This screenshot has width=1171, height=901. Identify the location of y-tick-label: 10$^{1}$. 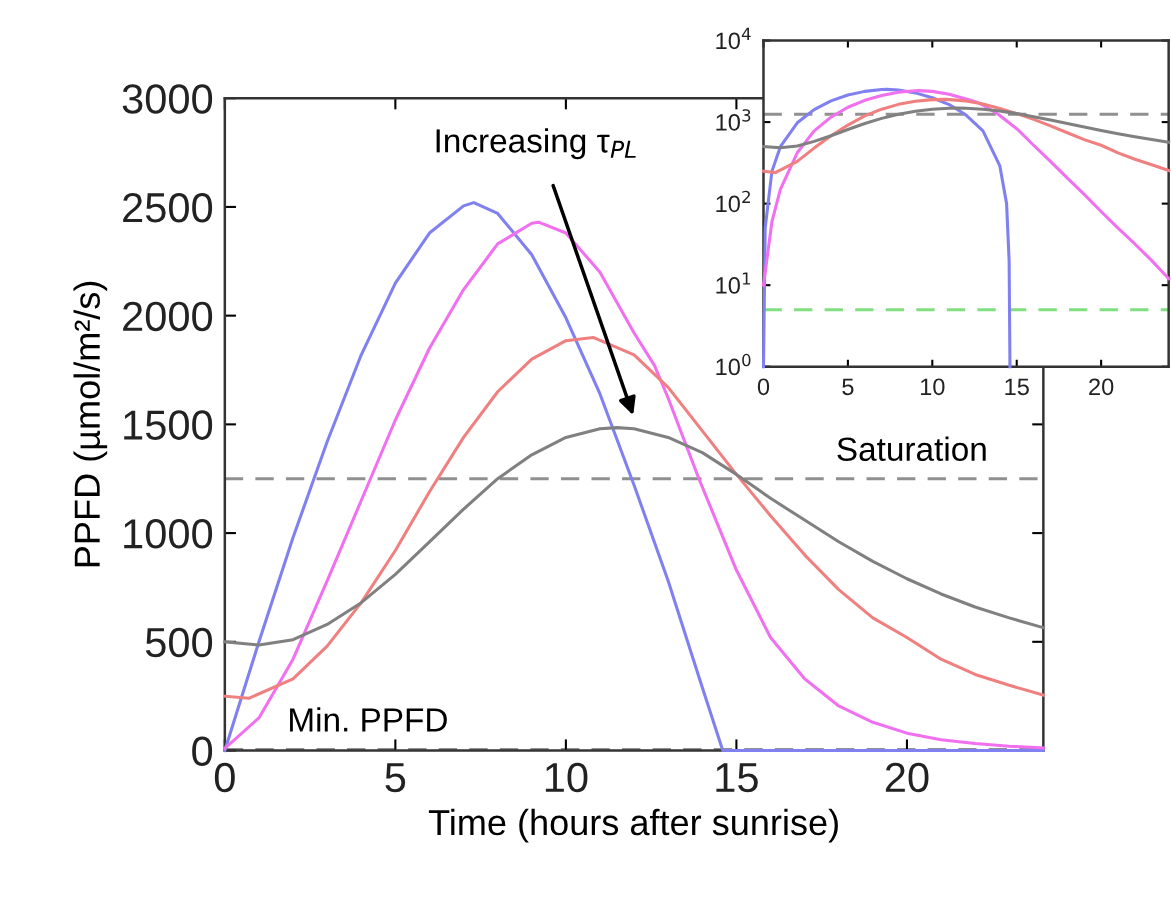
(733, 283).